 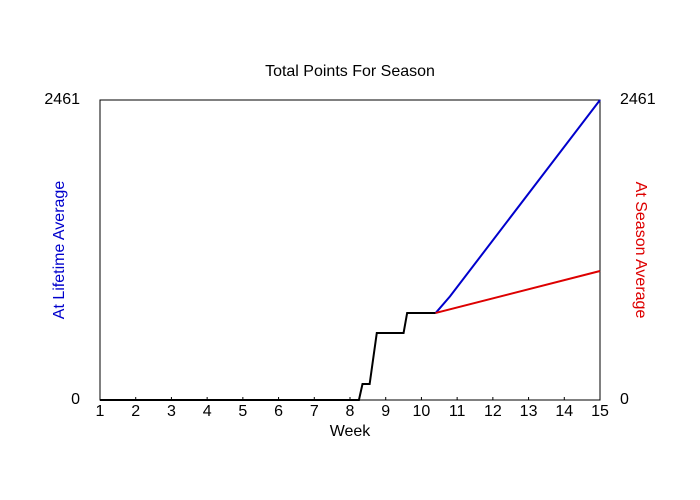 What do you see at coordinates (493, 411) in the screenshot?
I see `x-tick-label: 12` at bounding box center [493, 411].